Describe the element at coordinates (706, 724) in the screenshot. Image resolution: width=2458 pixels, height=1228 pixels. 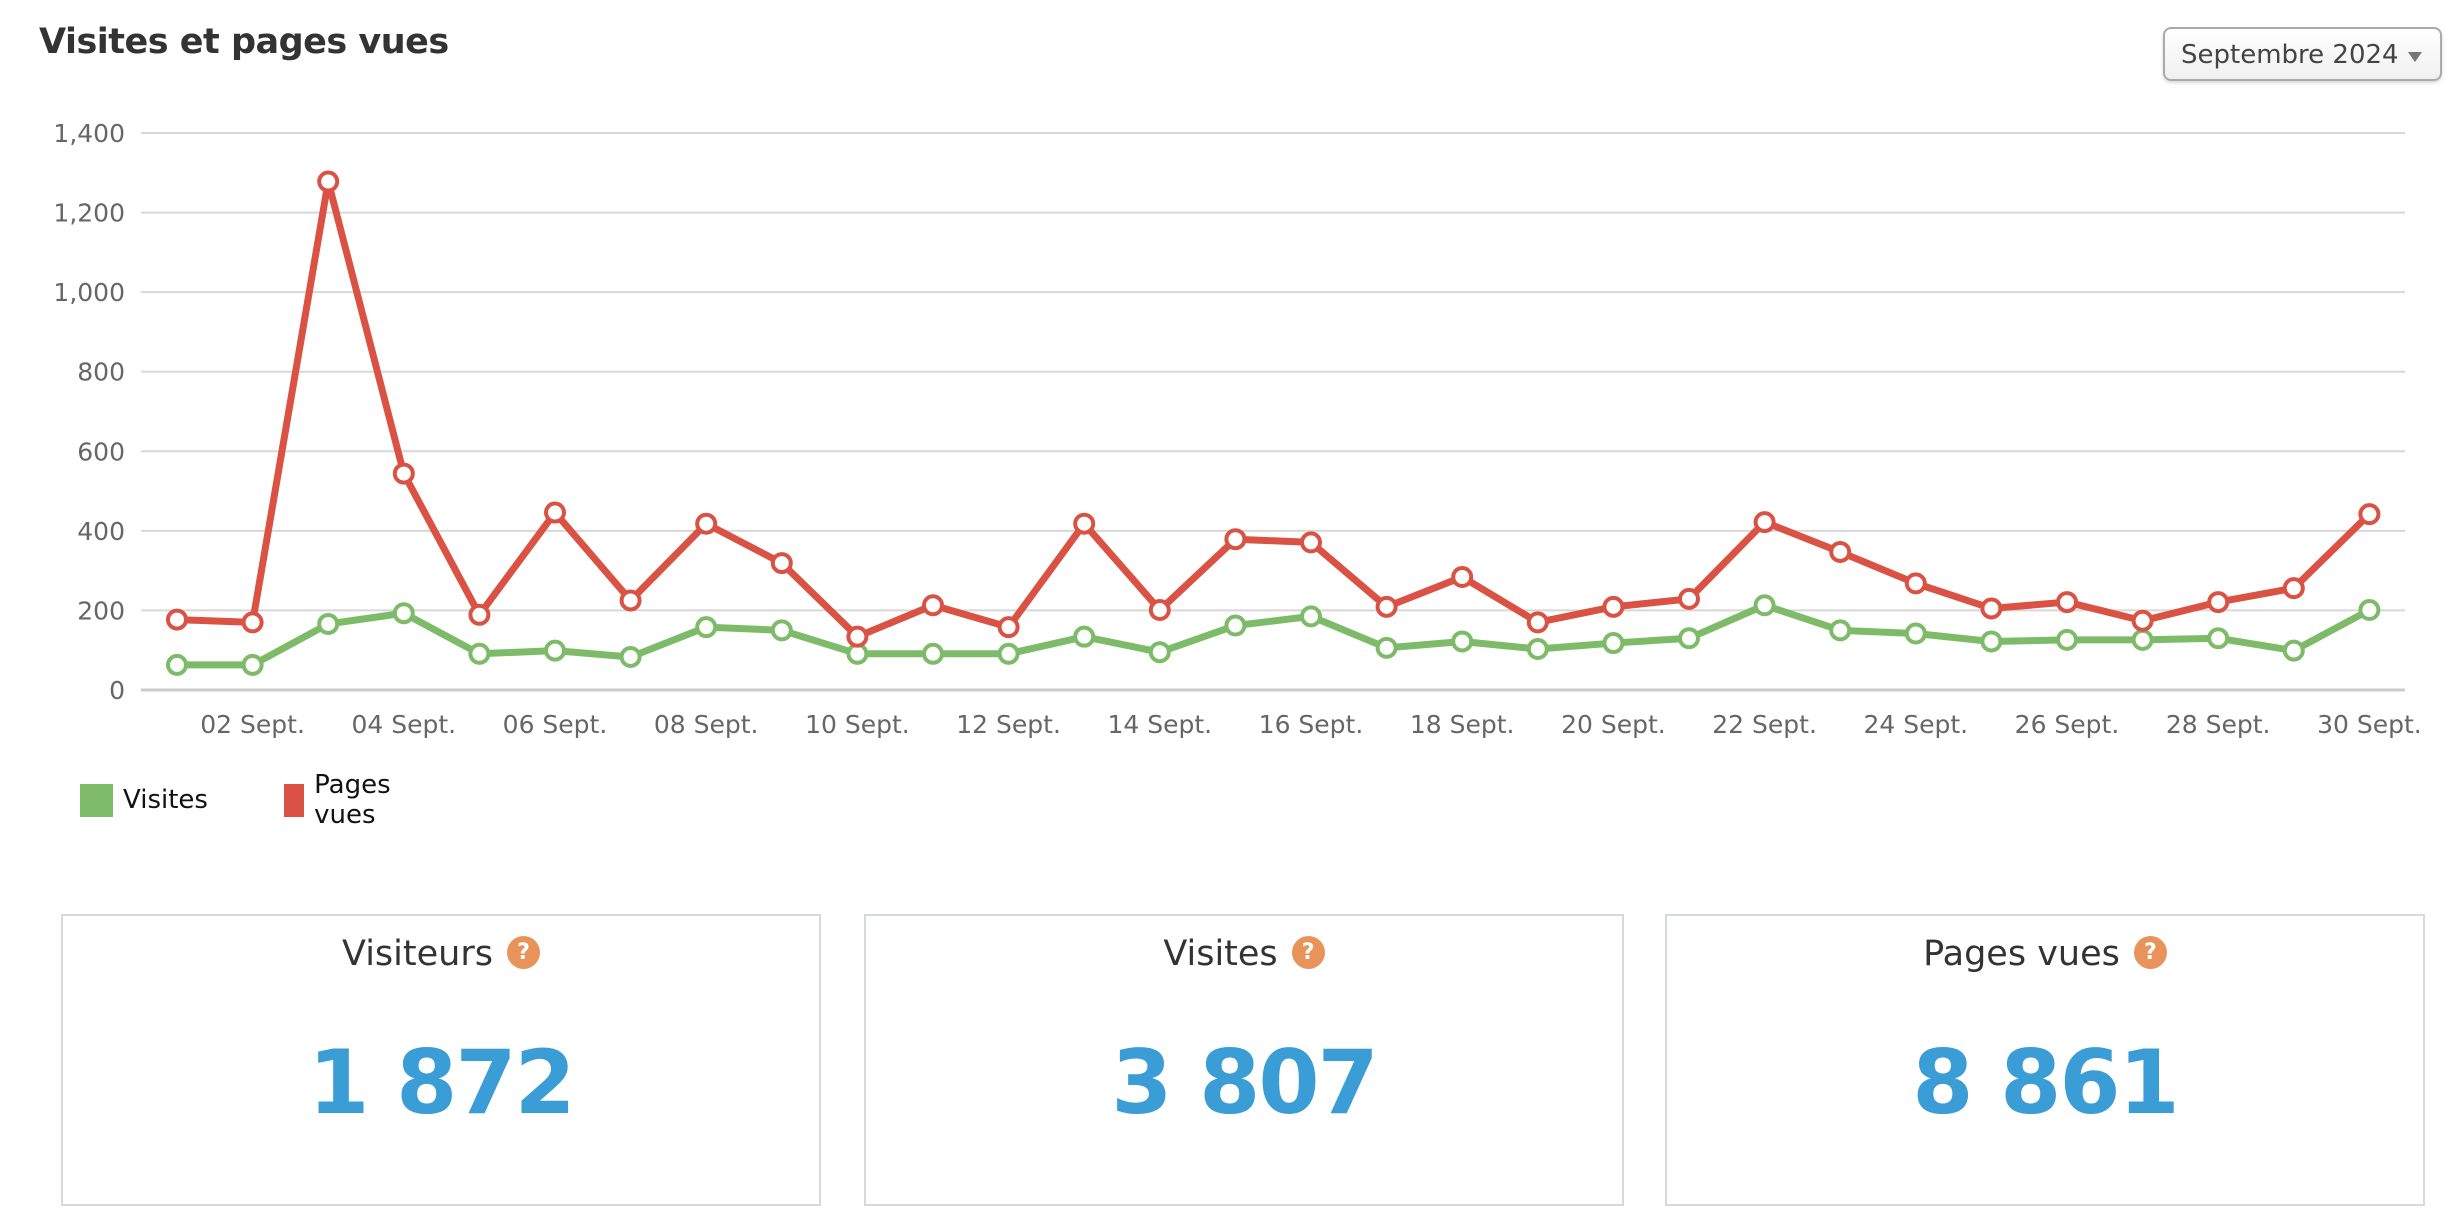
I see `x-tick-label: 08 Sept.` at that location.